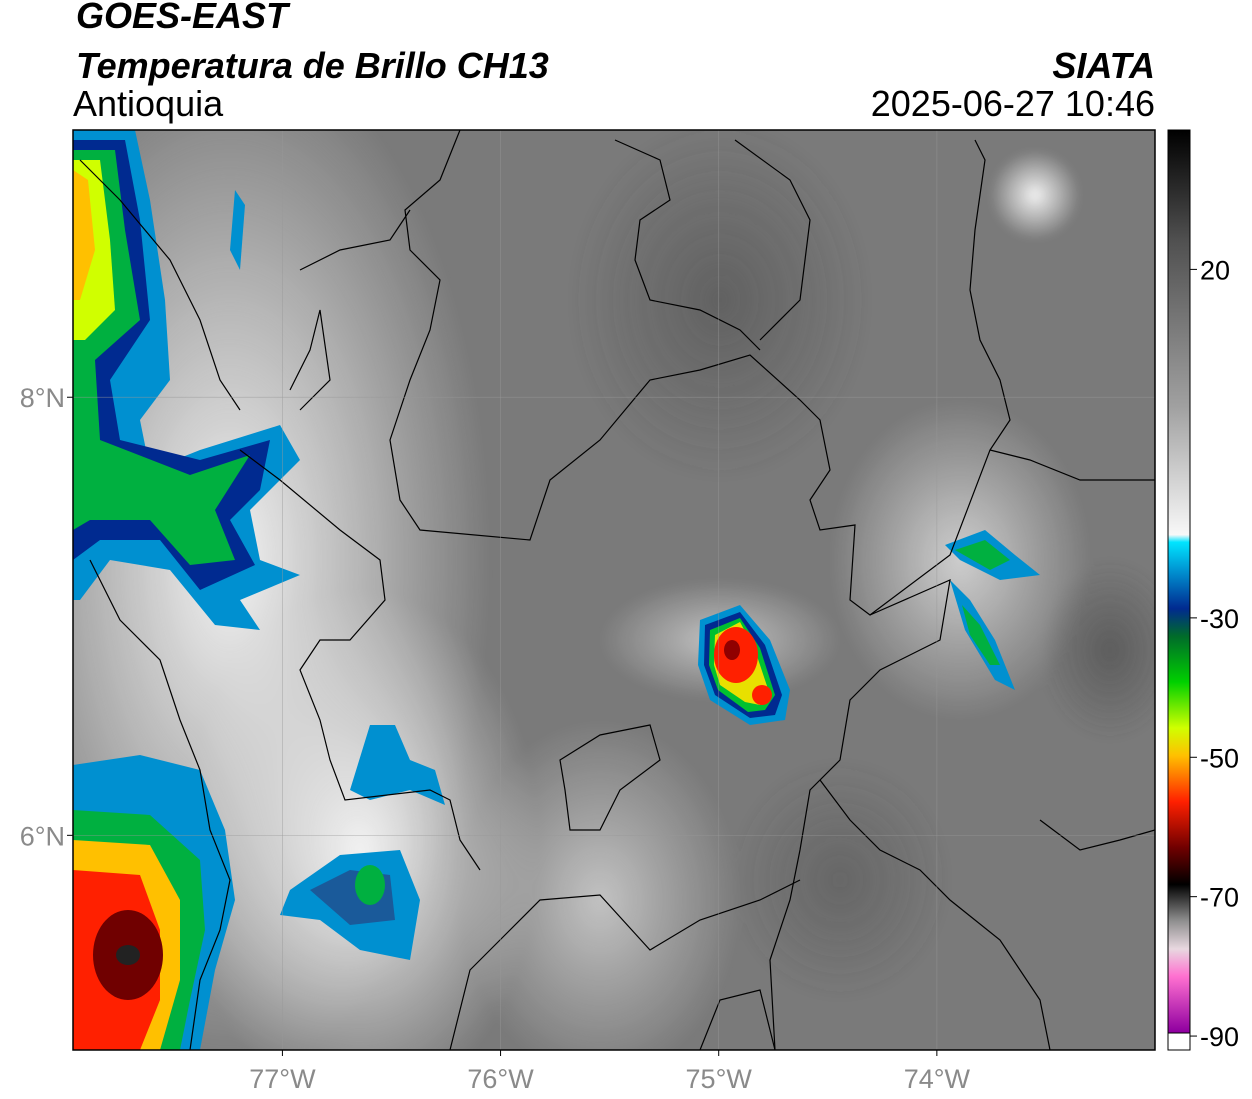  What do you see at coordinates (937, 1079) in the screenshot?
I see `x-tick-label: 74°W` at bounding box center [937, 1079].